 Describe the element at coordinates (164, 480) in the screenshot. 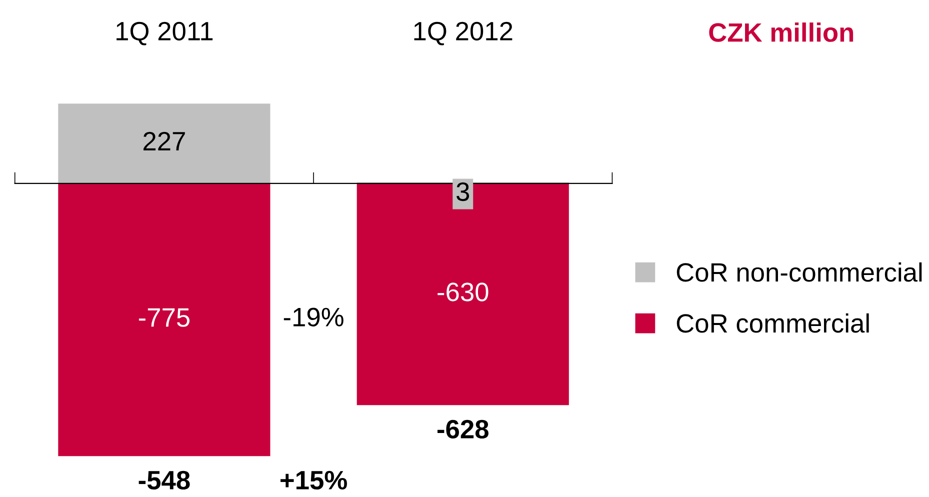

I see `total-label: -548` at that location.